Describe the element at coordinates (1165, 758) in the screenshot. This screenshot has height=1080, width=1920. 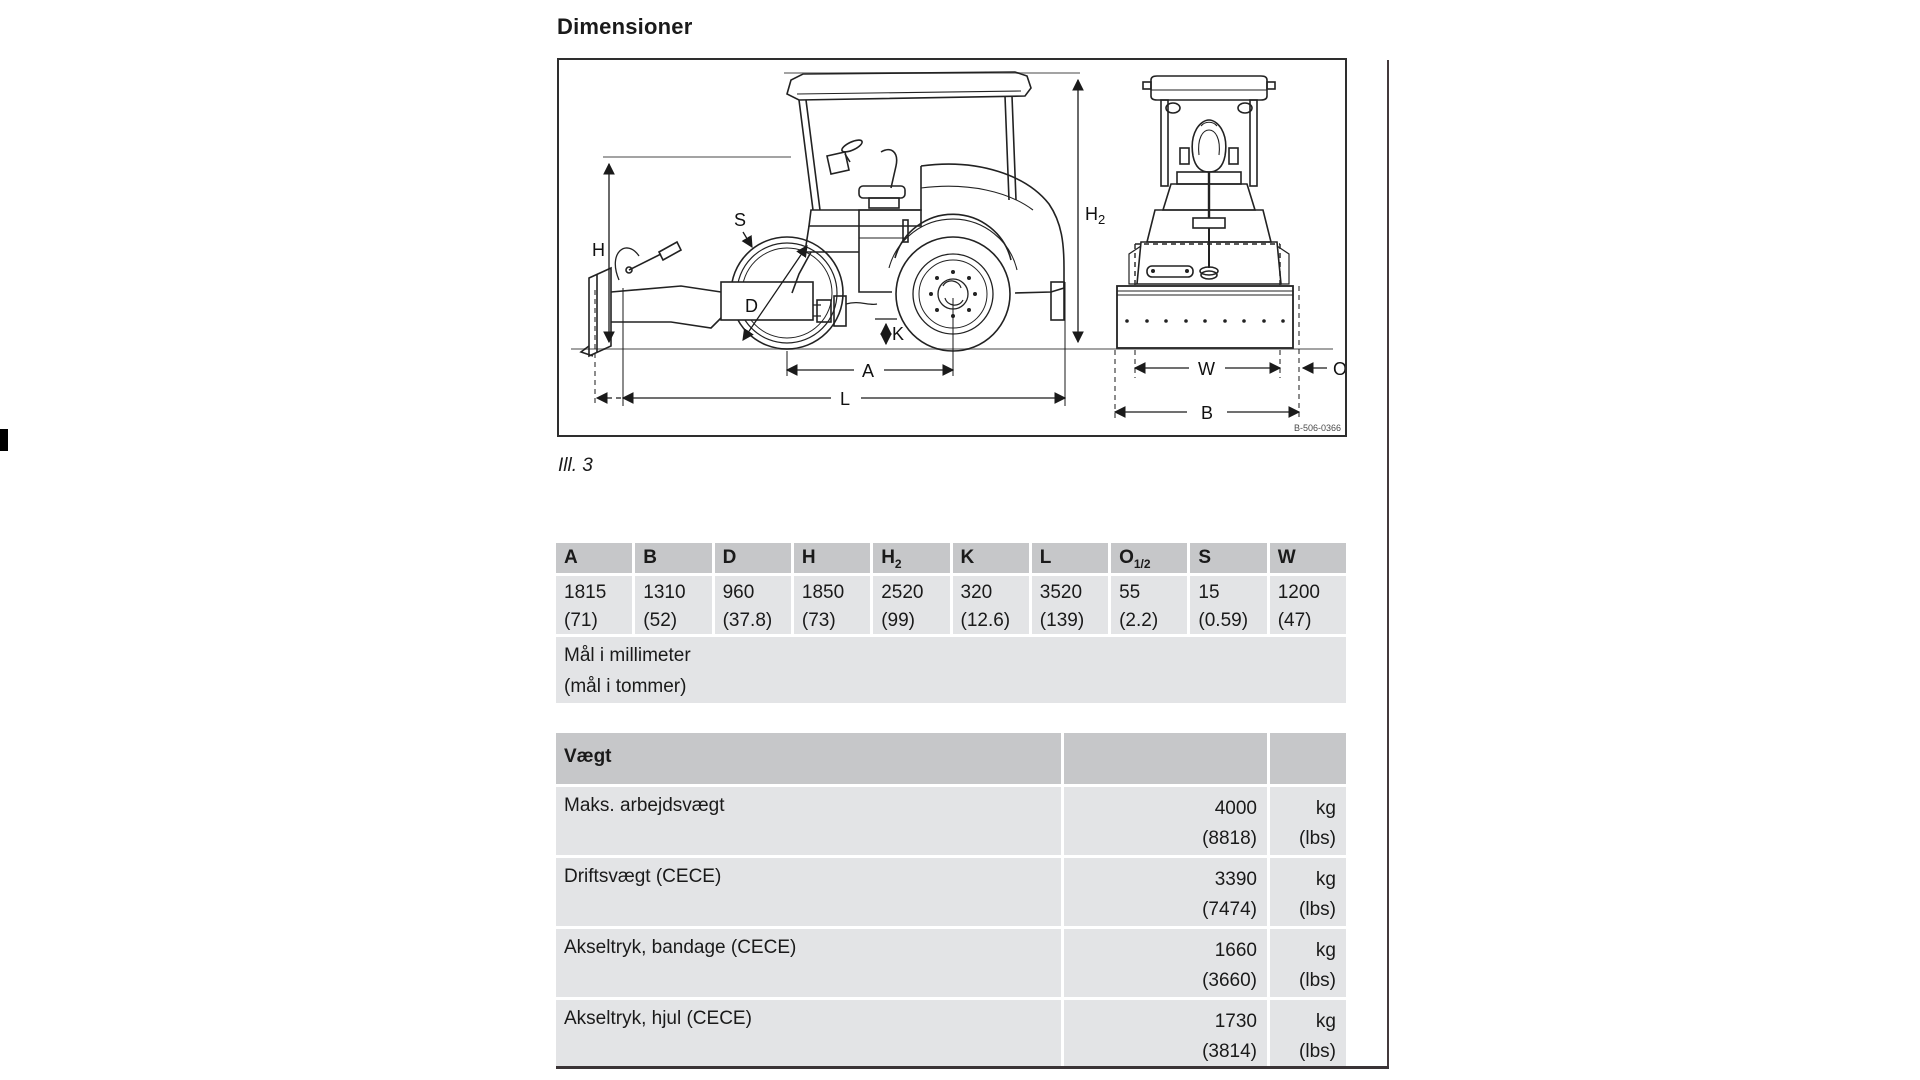
I see `weight-table-header-value-col` at that location.